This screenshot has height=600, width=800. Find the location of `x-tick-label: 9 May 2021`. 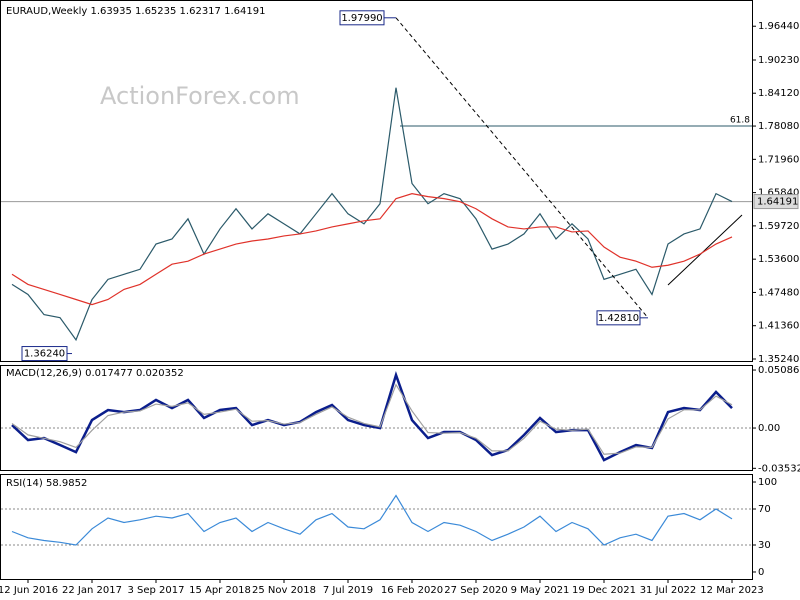

x-tick-label: 9 May 2021 is located at coordinates (540, 590).